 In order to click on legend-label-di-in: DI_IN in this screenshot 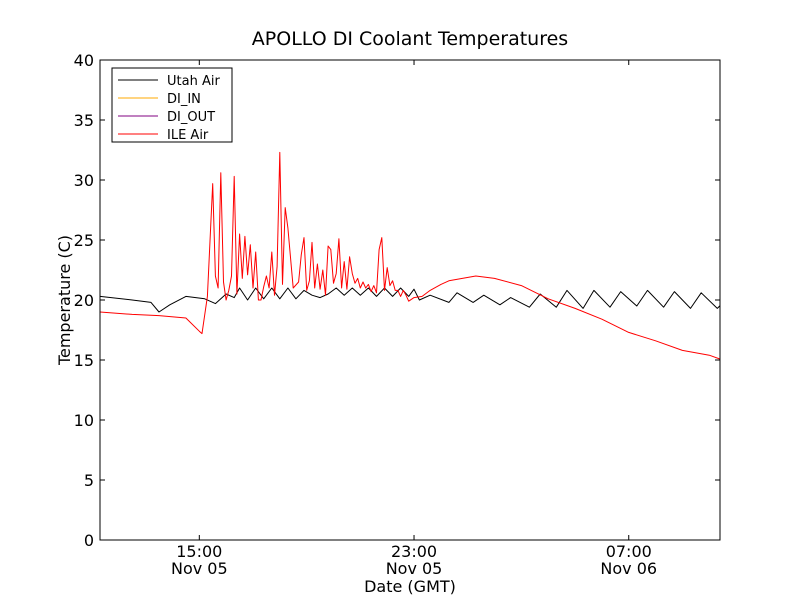, I will do `click(184, 99)`.